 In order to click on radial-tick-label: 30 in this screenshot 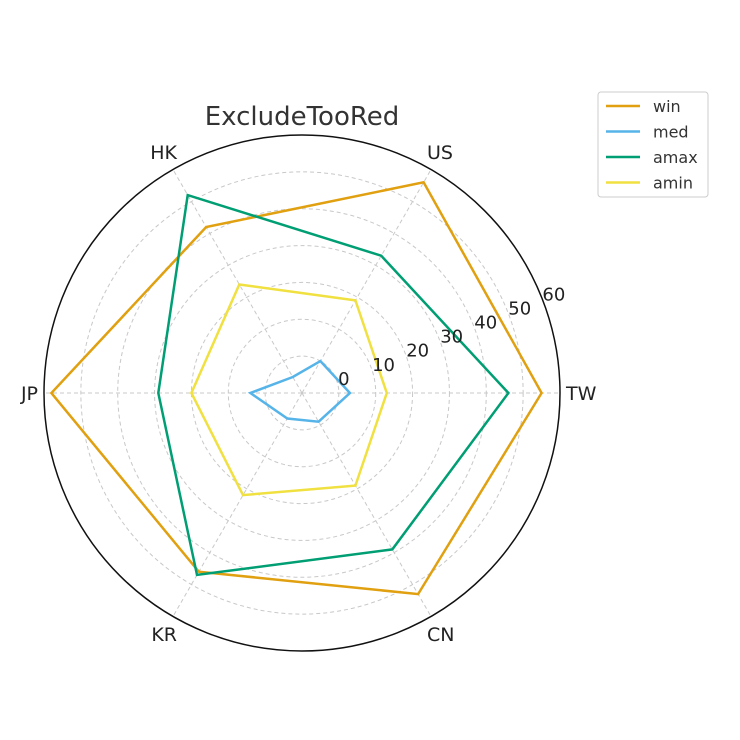, I will do `click(451, 337)`.